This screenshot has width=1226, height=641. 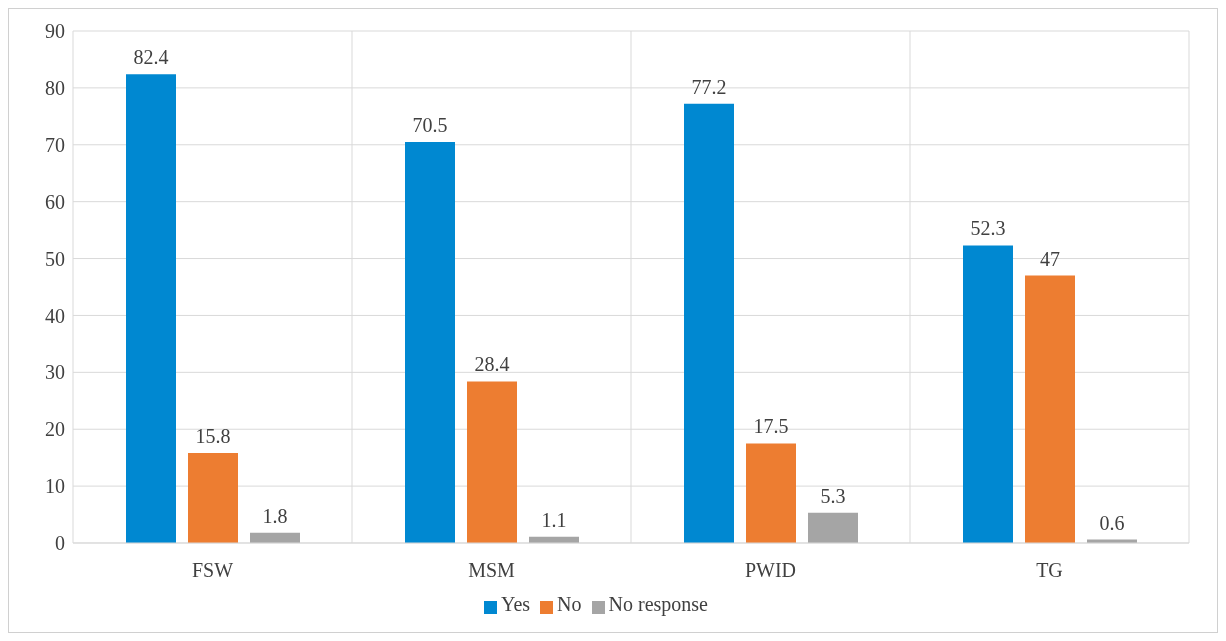 I want to click on data-label: 0.6, so click(x=1112, y=522).